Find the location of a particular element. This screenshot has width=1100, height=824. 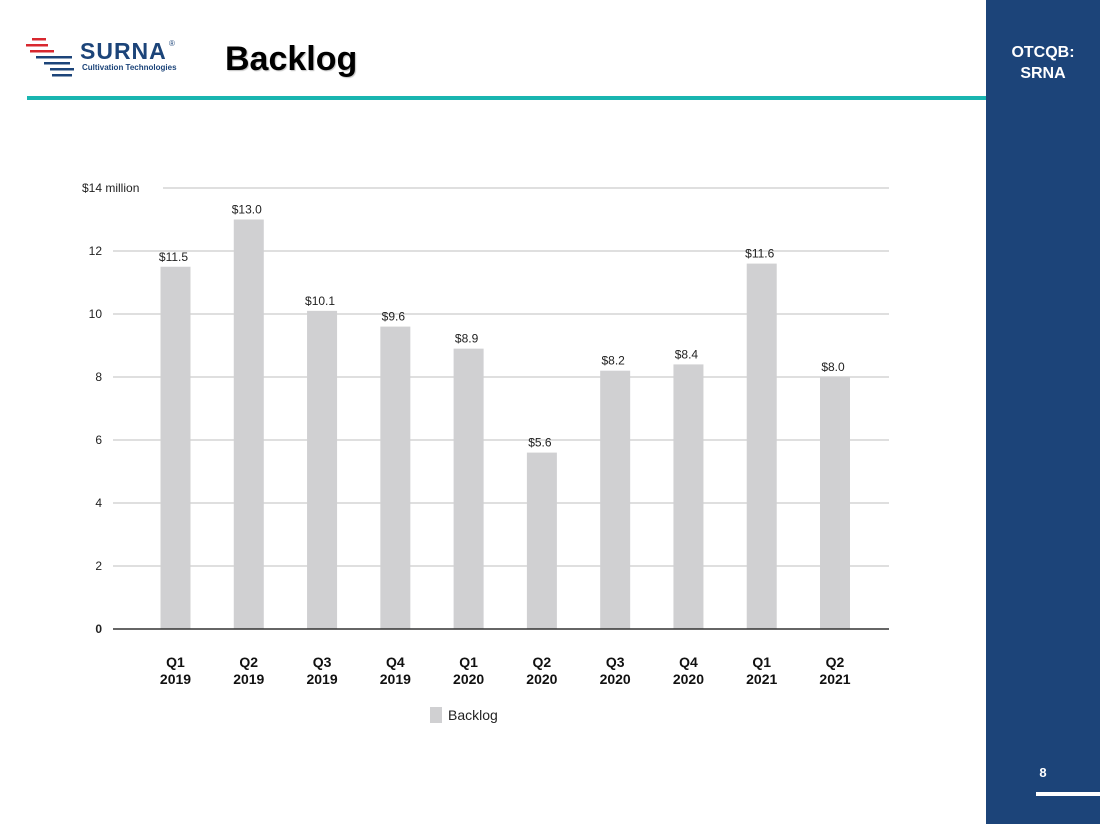

data-label: $8.2 is located at coordinates (613, 361).